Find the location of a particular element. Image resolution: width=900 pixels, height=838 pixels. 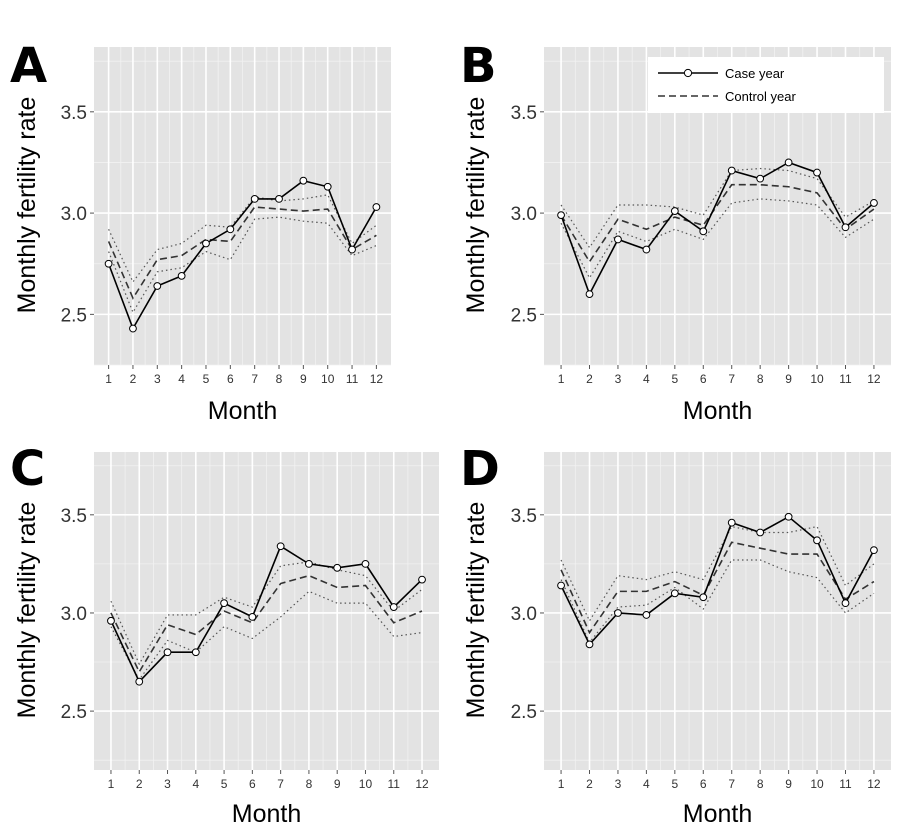

legend-label-case-year: Case year is located at coordinates (755, 73).